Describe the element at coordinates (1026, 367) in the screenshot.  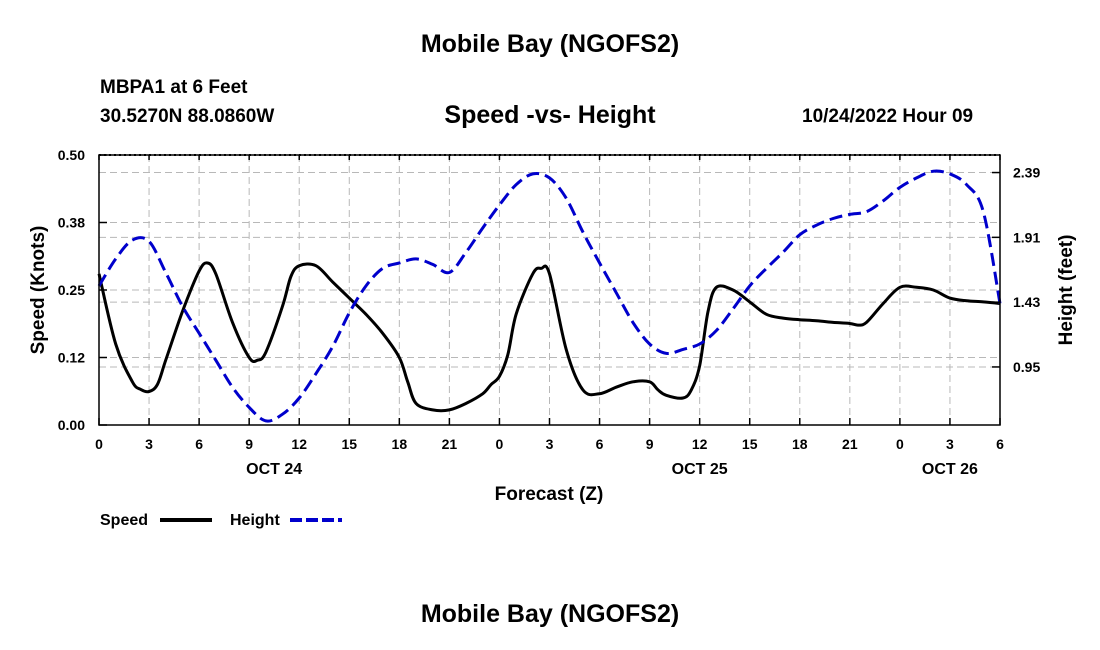
I see `right-tick-label: 0.95` at that location.